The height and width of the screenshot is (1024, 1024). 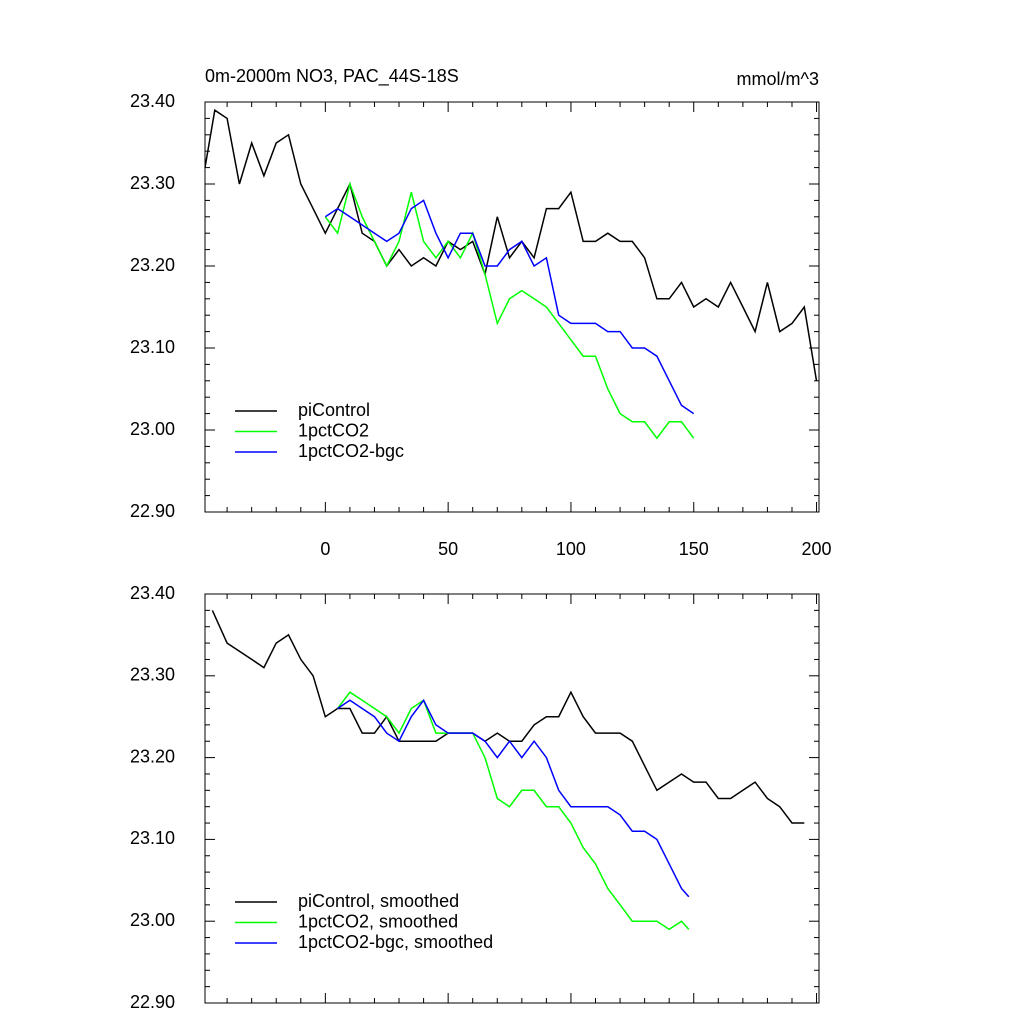 I want to click on legend-label: piControl, so click(x=334, y=410).